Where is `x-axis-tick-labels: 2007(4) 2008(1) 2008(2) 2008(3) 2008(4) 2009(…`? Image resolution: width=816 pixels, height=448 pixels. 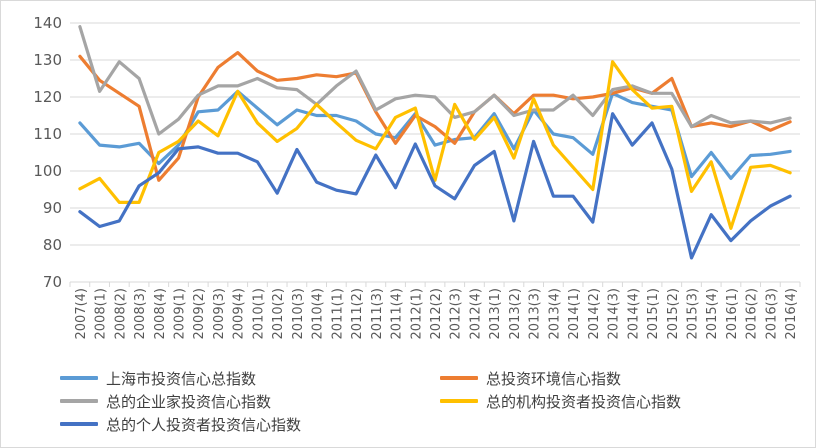
x-axis-tick-labels: 2007(4) 2008(1) 2008(2) 2008(3) 2008(4) 2009(… is located at coordinates (435, 311).